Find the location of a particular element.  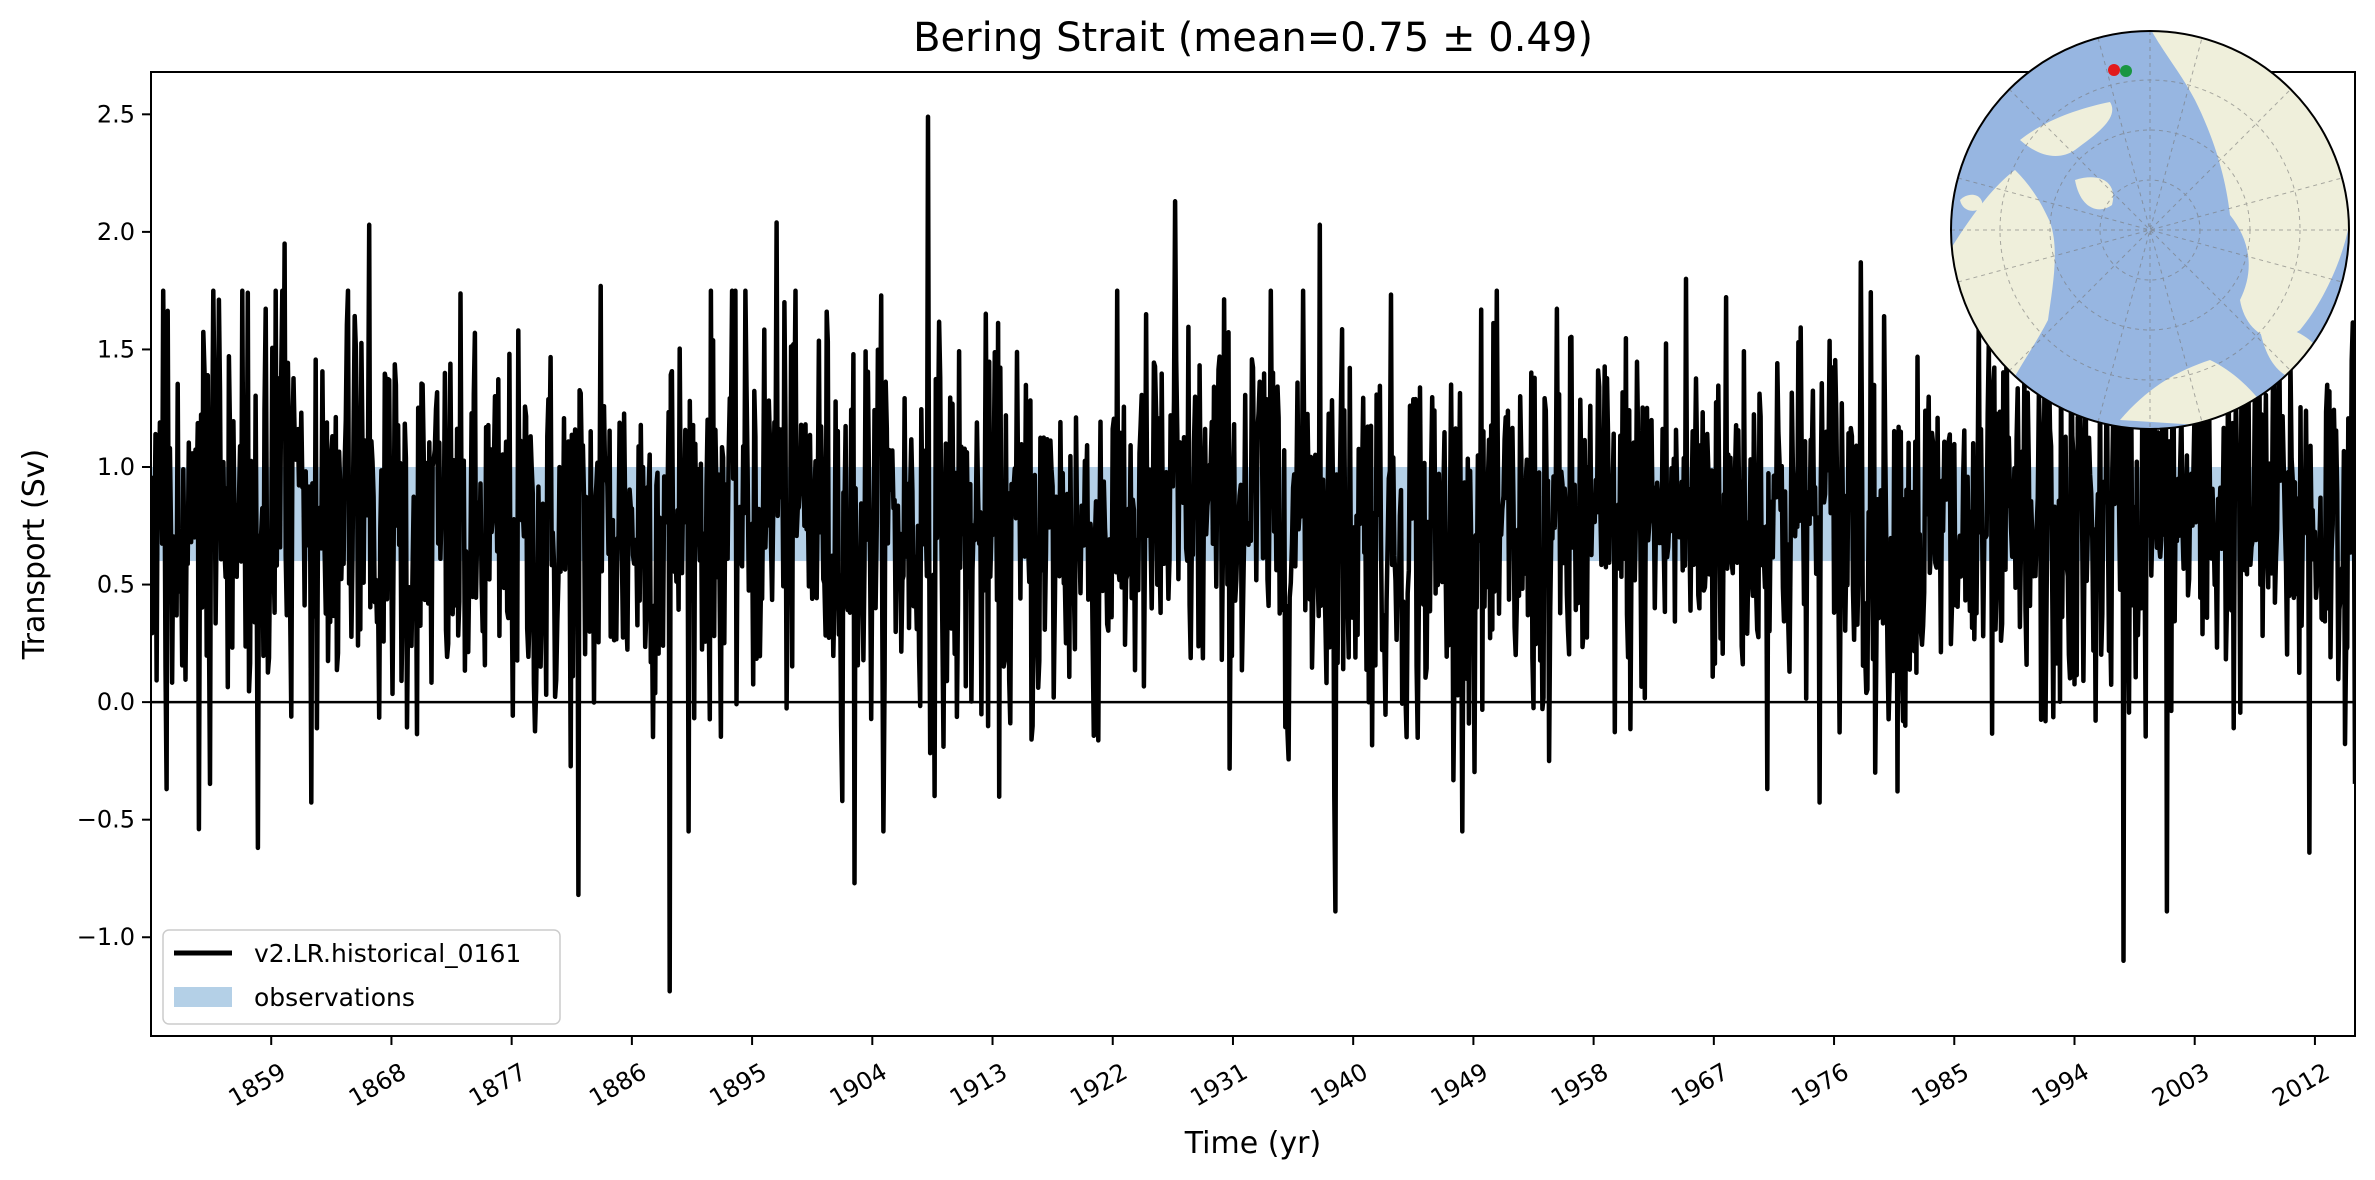

x-tick-label: 1868 is located at coordinates (377, 1084).